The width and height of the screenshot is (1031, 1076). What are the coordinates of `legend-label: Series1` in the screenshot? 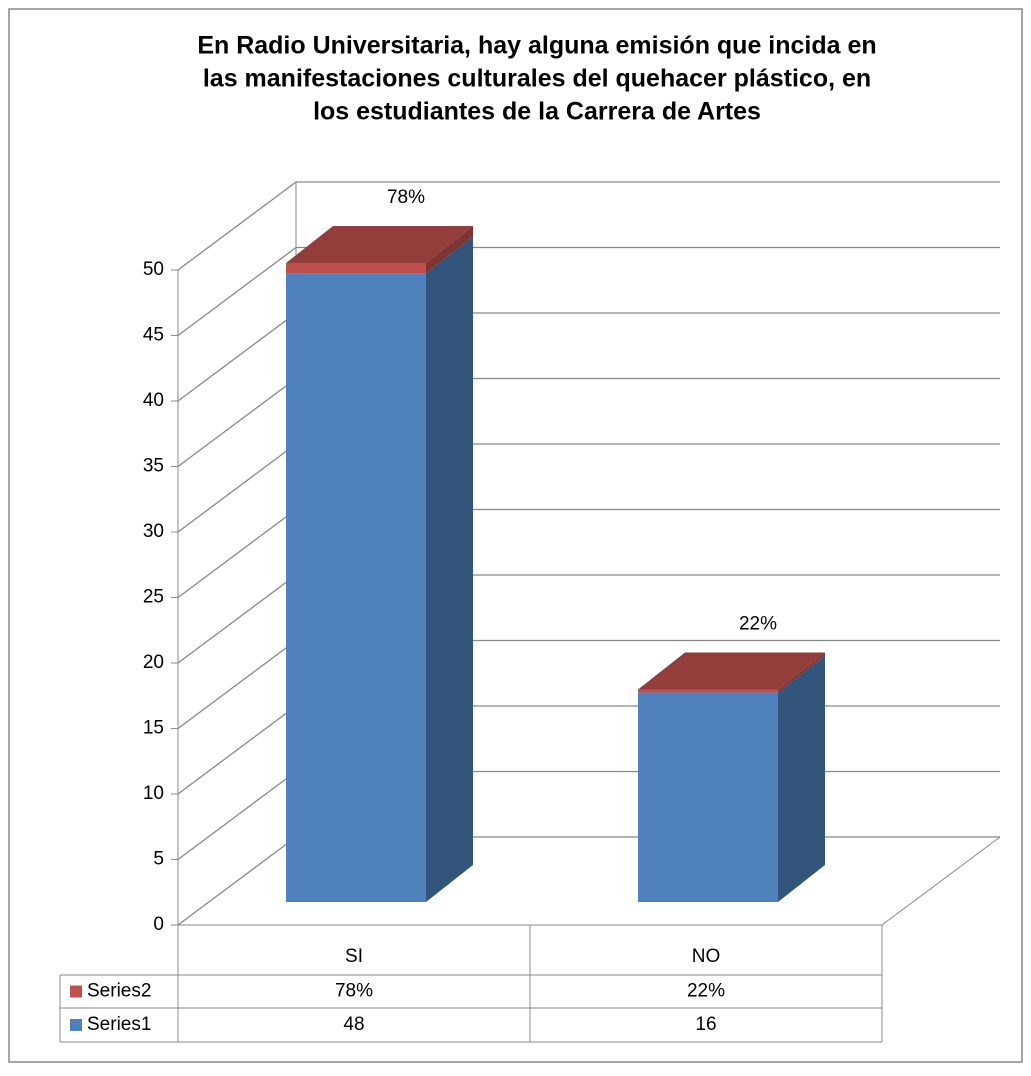 It's located at (119, 1024).